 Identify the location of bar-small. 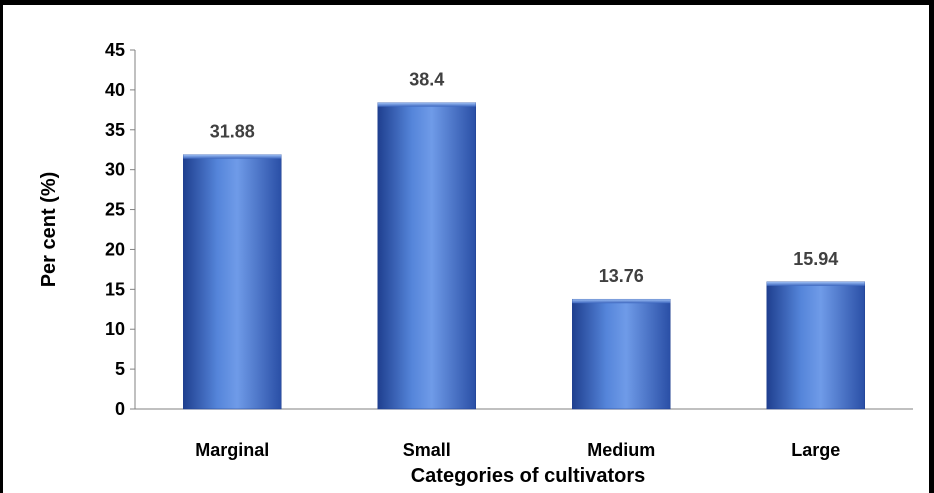
(426, 256).